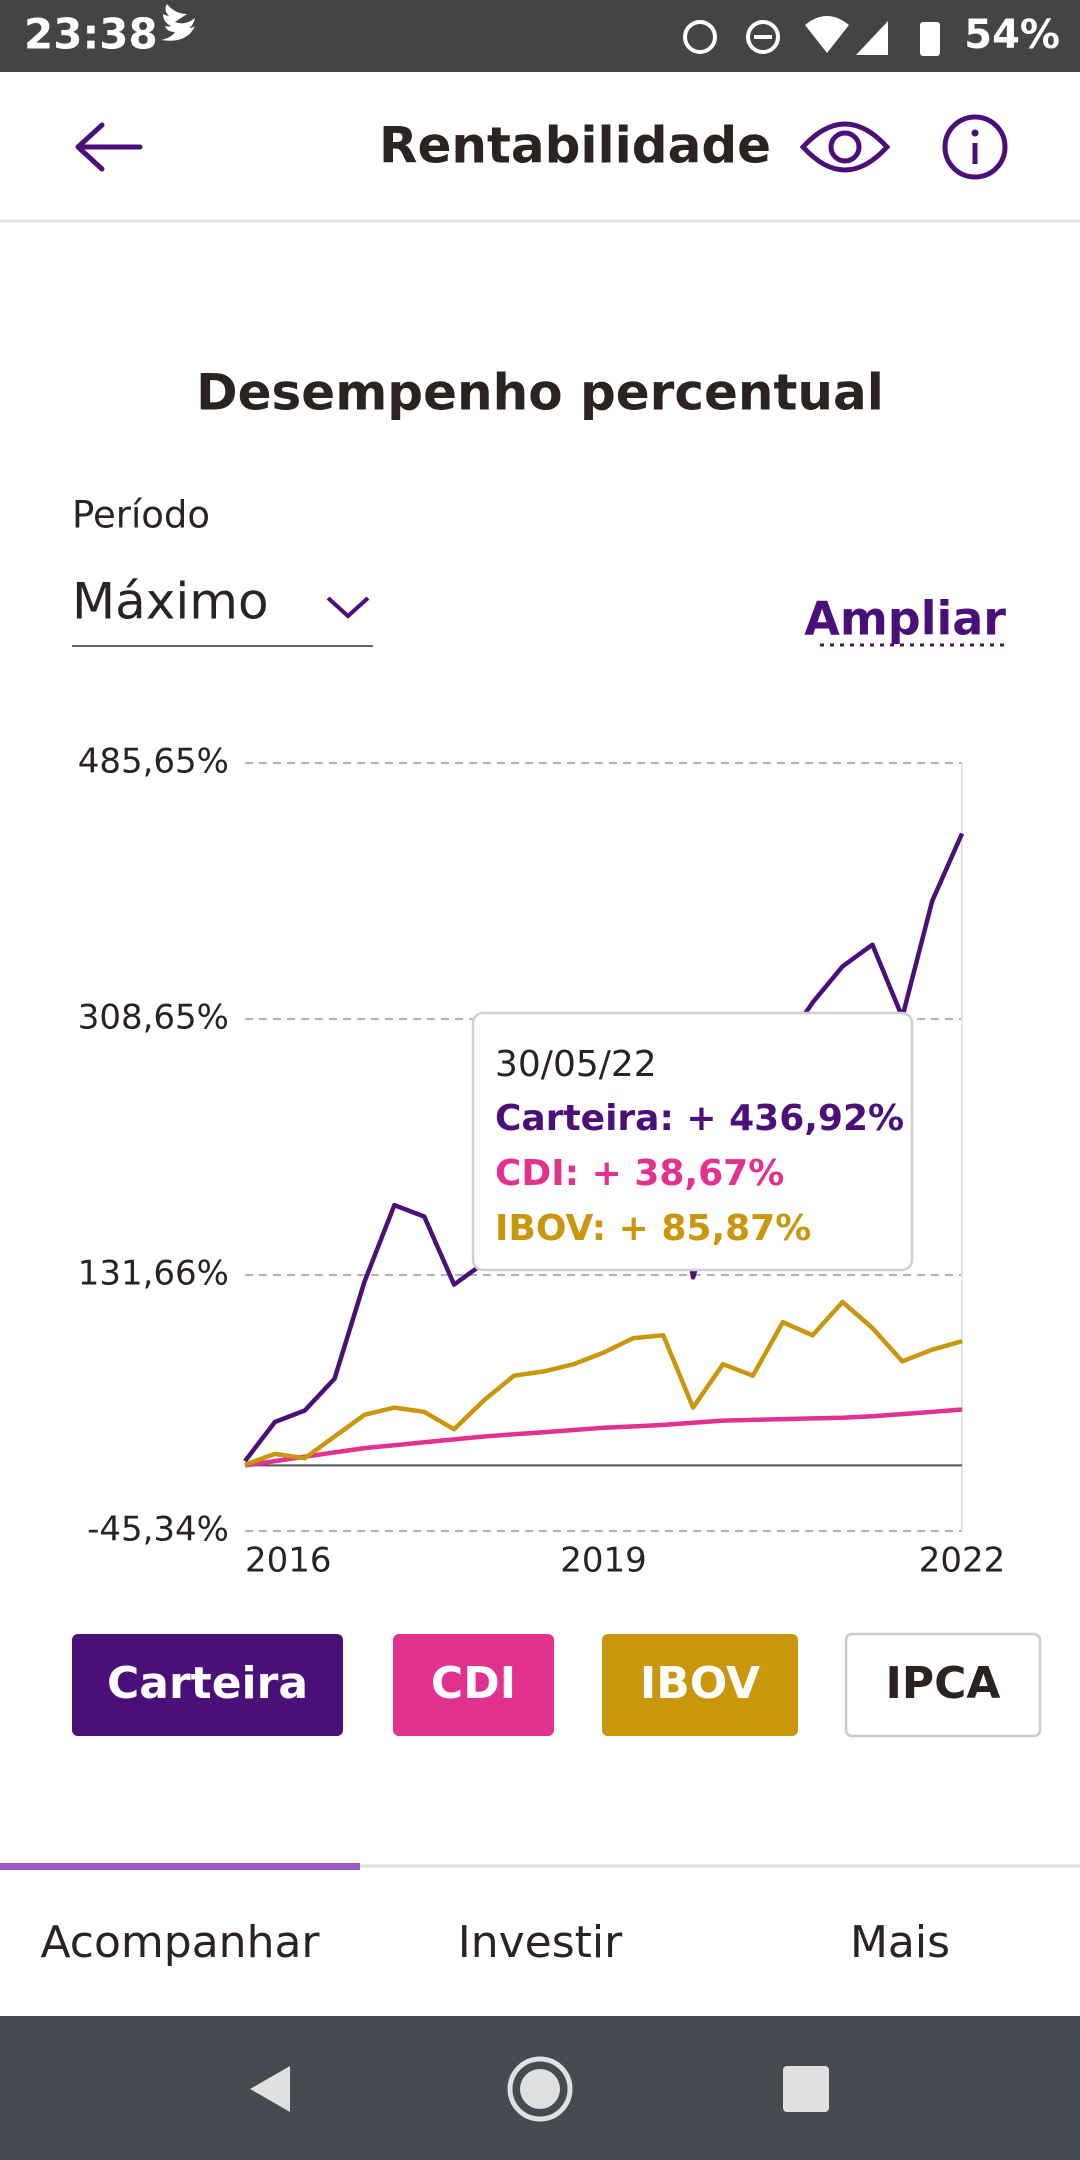 This screenshot has height=2160, width=1080. What do you see at coordinates (288, 1561) in the screenshot?
I see `x-tick-label: 2016` at bounding box center [288, 1561].